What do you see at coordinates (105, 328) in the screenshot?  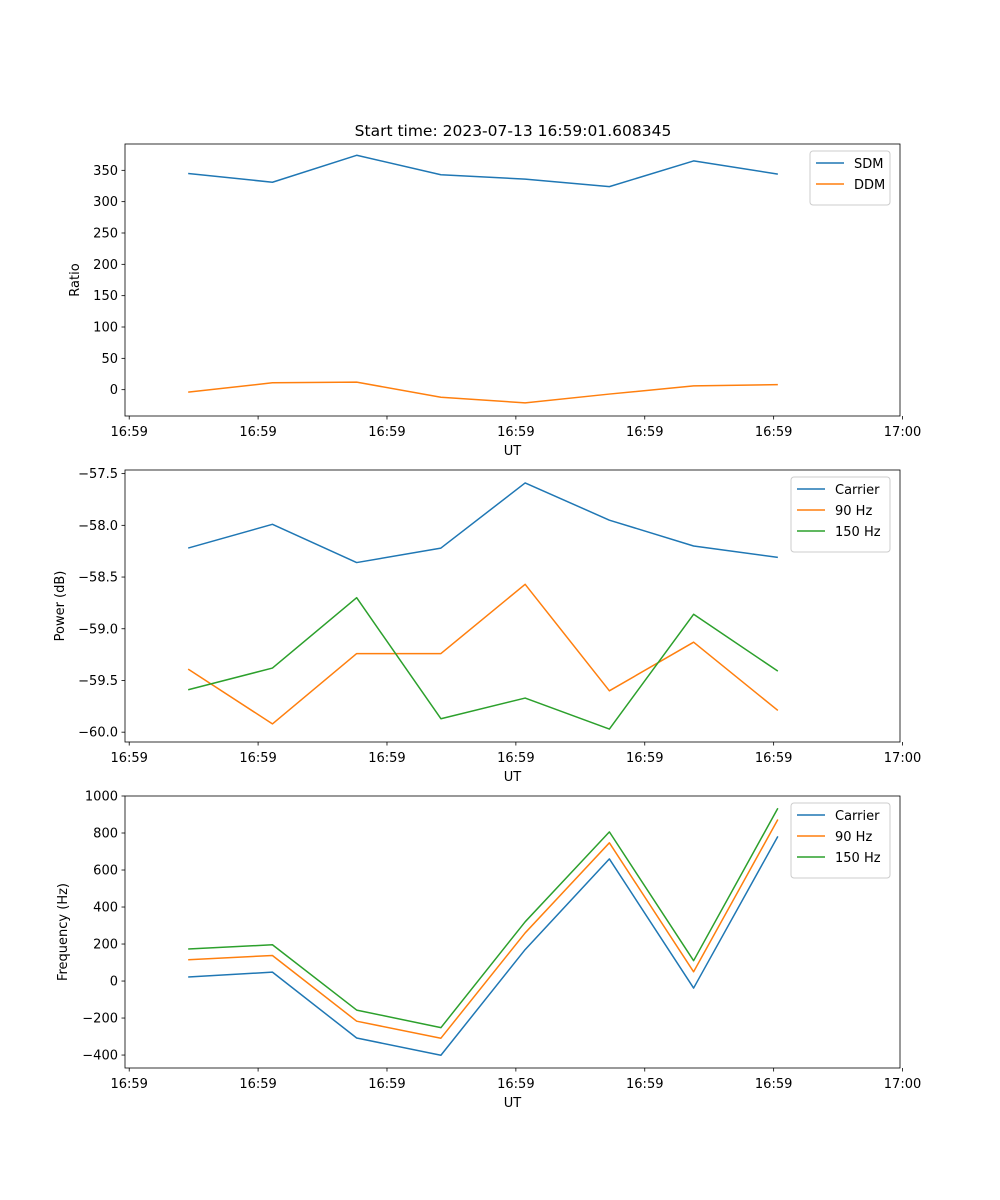 I see `y-tick-label: 100` at bounding box center [105, 328].